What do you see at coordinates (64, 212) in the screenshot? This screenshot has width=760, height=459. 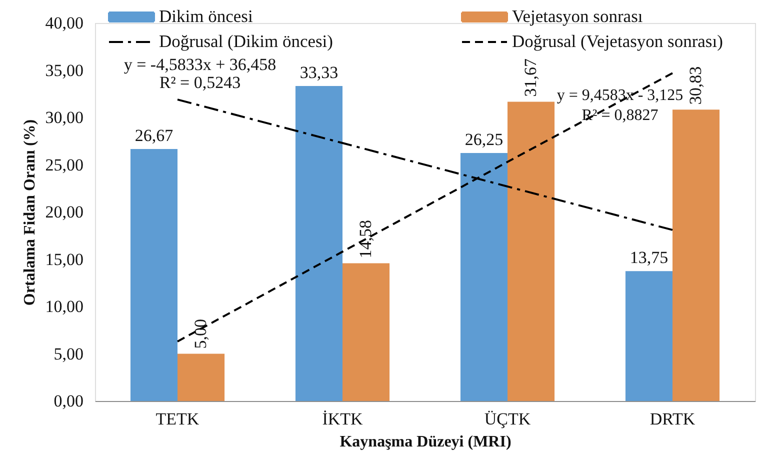 I see `y-tick-label: 20,00` at bounding box center [64, 212].